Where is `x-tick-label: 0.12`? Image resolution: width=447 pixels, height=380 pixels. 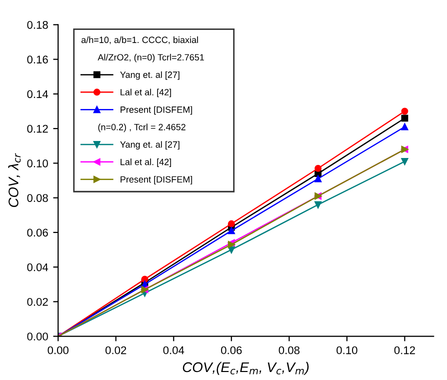 x-tick-label: 0.12 is located at coordinates (404, 350).